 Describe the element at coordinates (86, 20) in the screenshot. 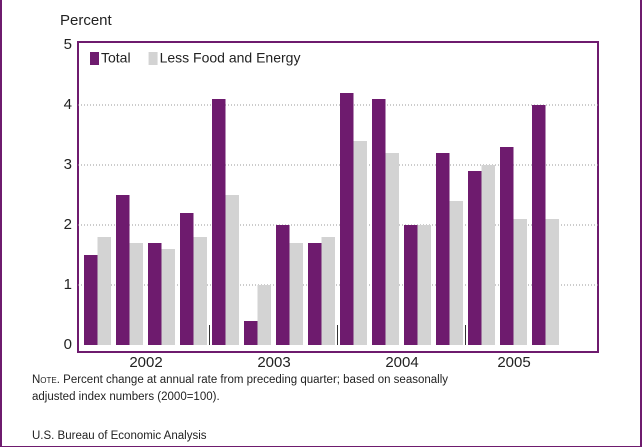

I see `y-axis-label: Percent` at that location.